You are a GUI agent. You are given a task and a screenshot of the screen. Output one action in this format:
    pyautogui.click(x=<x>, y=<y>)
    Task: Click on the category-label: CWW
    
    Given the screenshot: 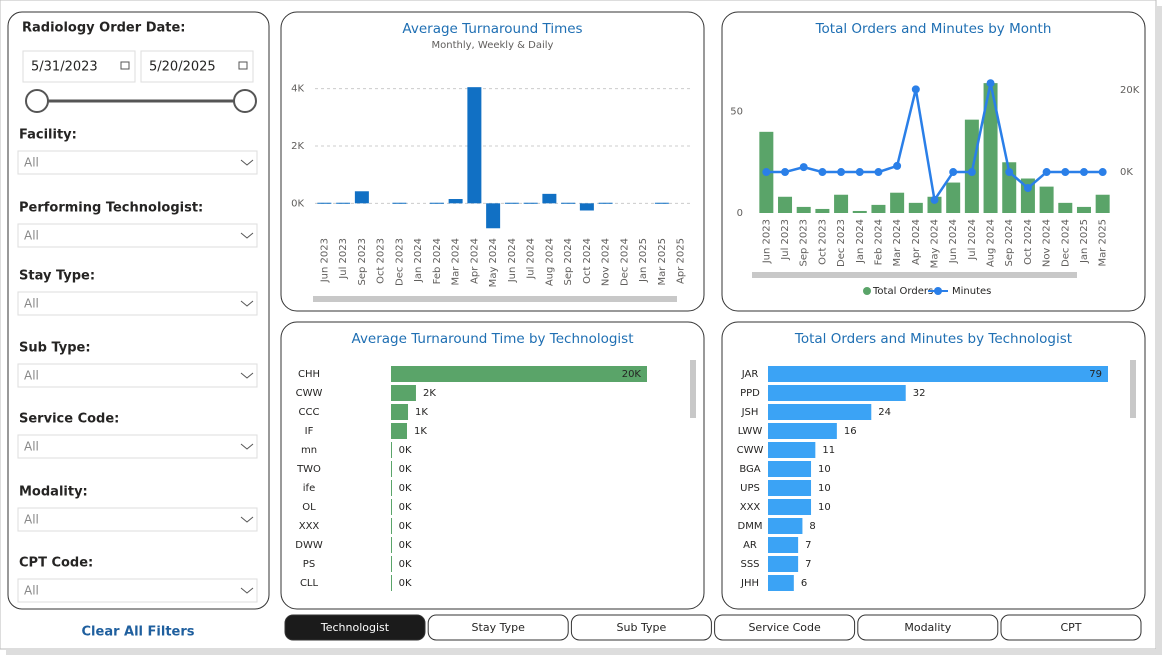 What is the action you would take?
    pyautogui.click(x=750, y=450)
    